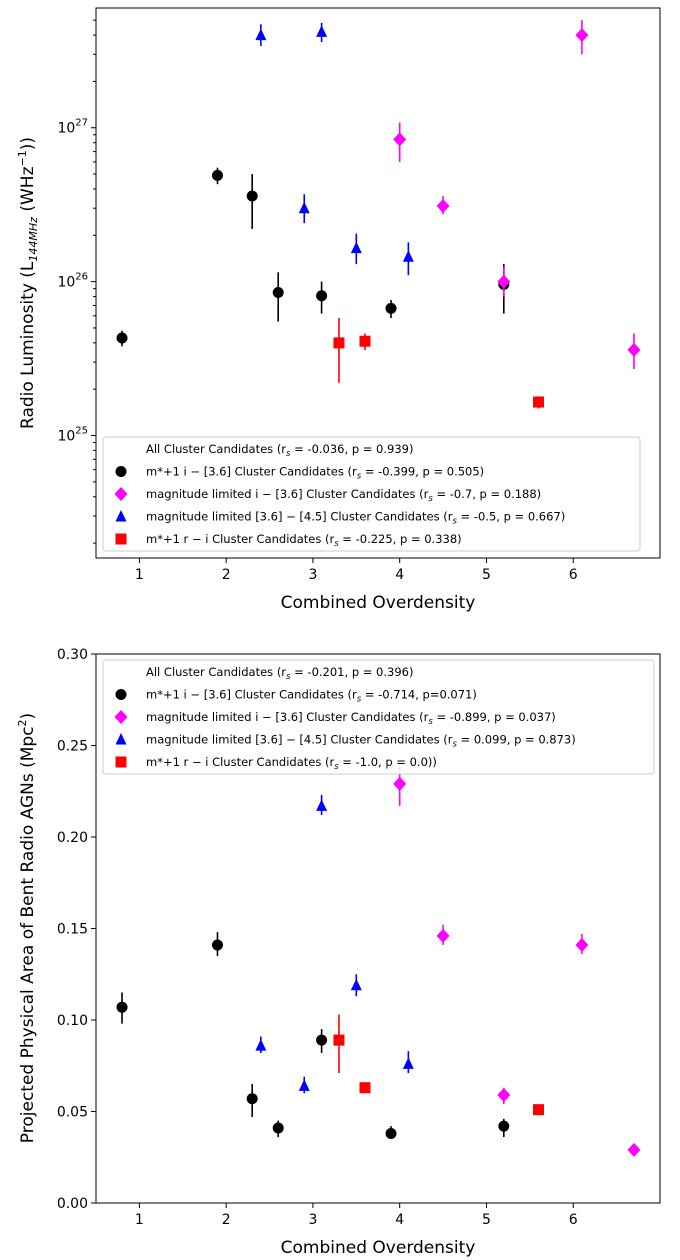 This screenshot has height=1260, width=680. What do you see at coordinates (72, 1204) in the screenshot?
I see `y-tick-label: 0.00` at bounding box center [72, 1204].